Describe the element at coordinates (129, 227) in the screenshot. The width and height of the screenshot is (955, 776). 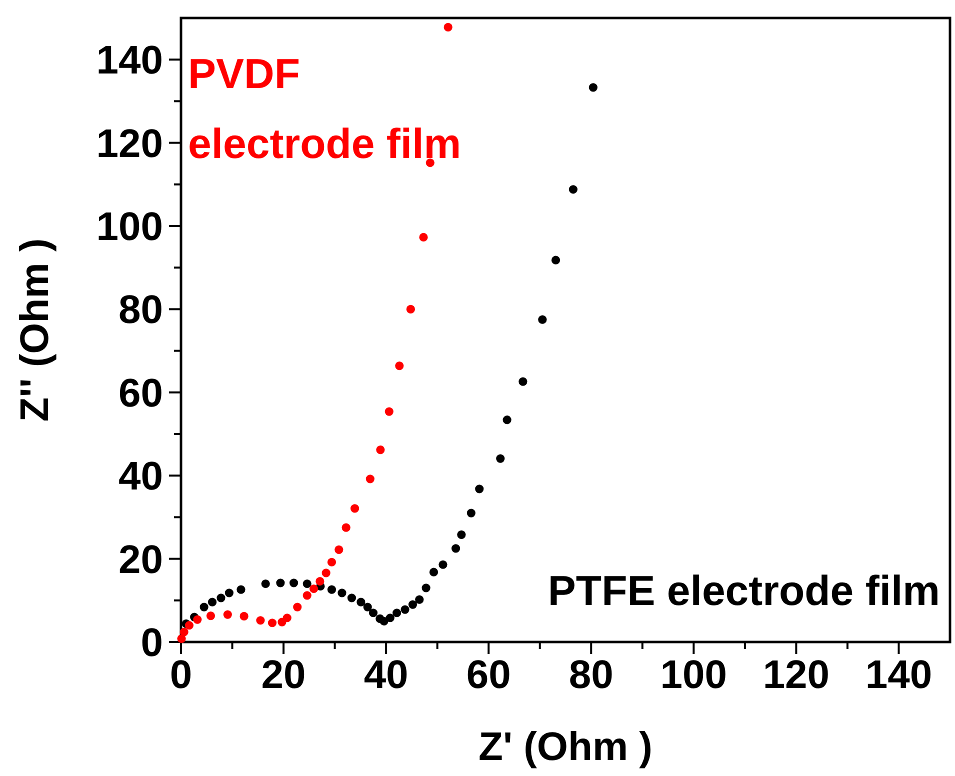
I see `y-tick-label: 100` at that location.